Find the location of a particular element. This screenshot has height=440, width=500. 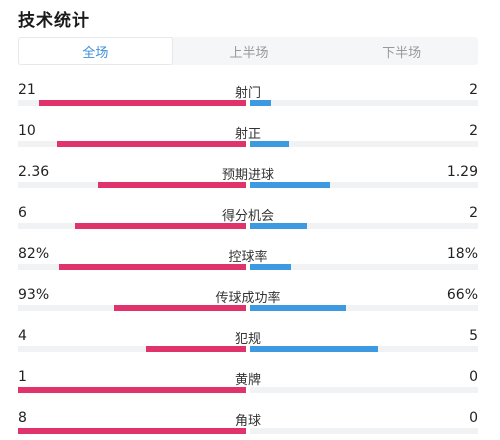

stat-row: 6 得分机会 2 is located at coordinates (248, 220).